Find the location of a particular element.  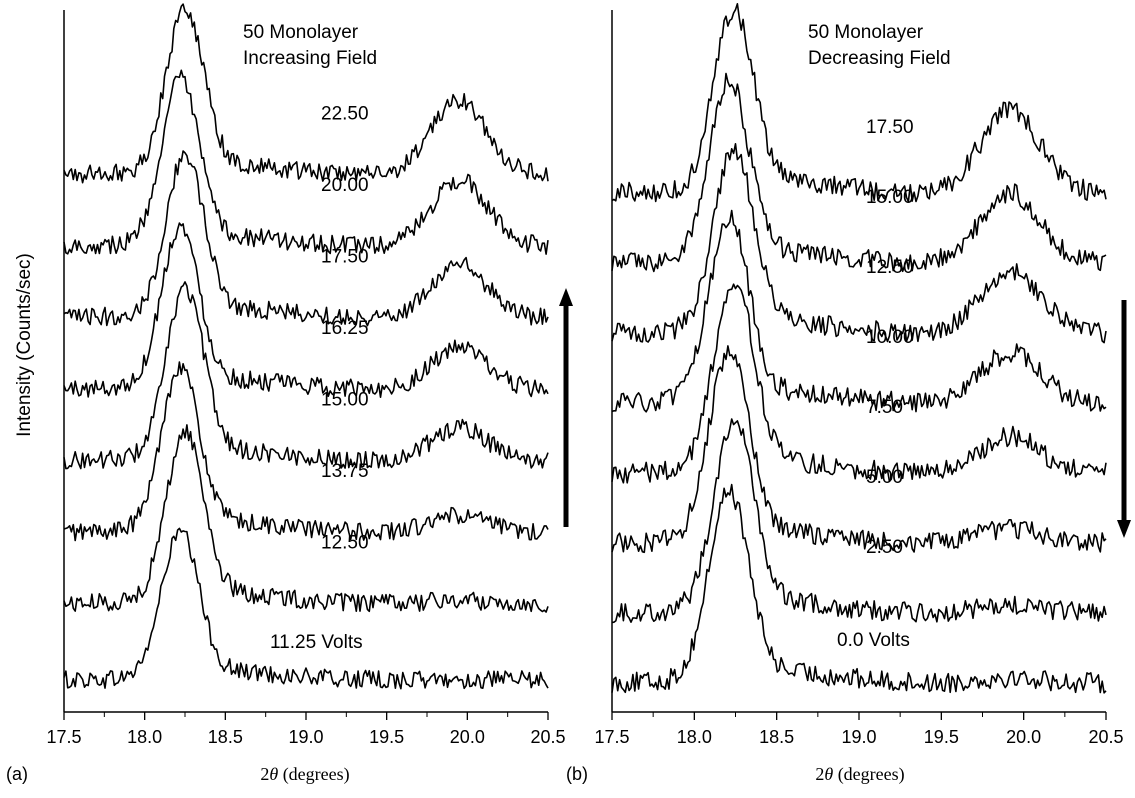

series-label: 0.0 Volts is located at coordinates (873, 640).